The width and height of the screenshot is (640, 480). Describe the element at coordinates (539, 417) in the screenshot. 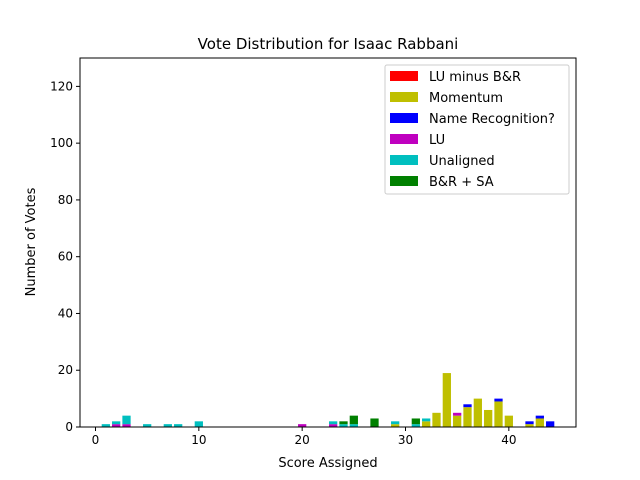

I see `bar-name-recognition--43` at that location.